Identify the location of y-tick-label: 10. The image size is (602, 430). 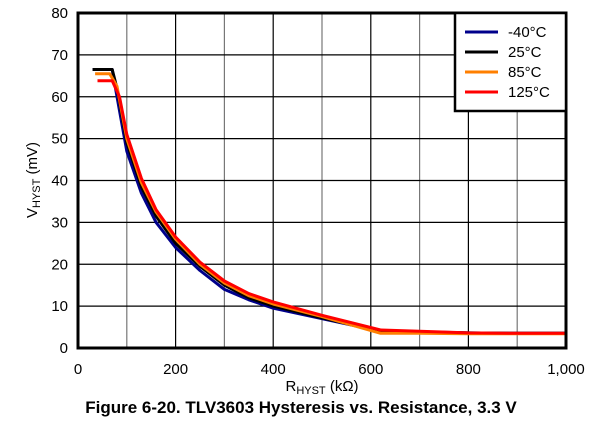
(59, 306).